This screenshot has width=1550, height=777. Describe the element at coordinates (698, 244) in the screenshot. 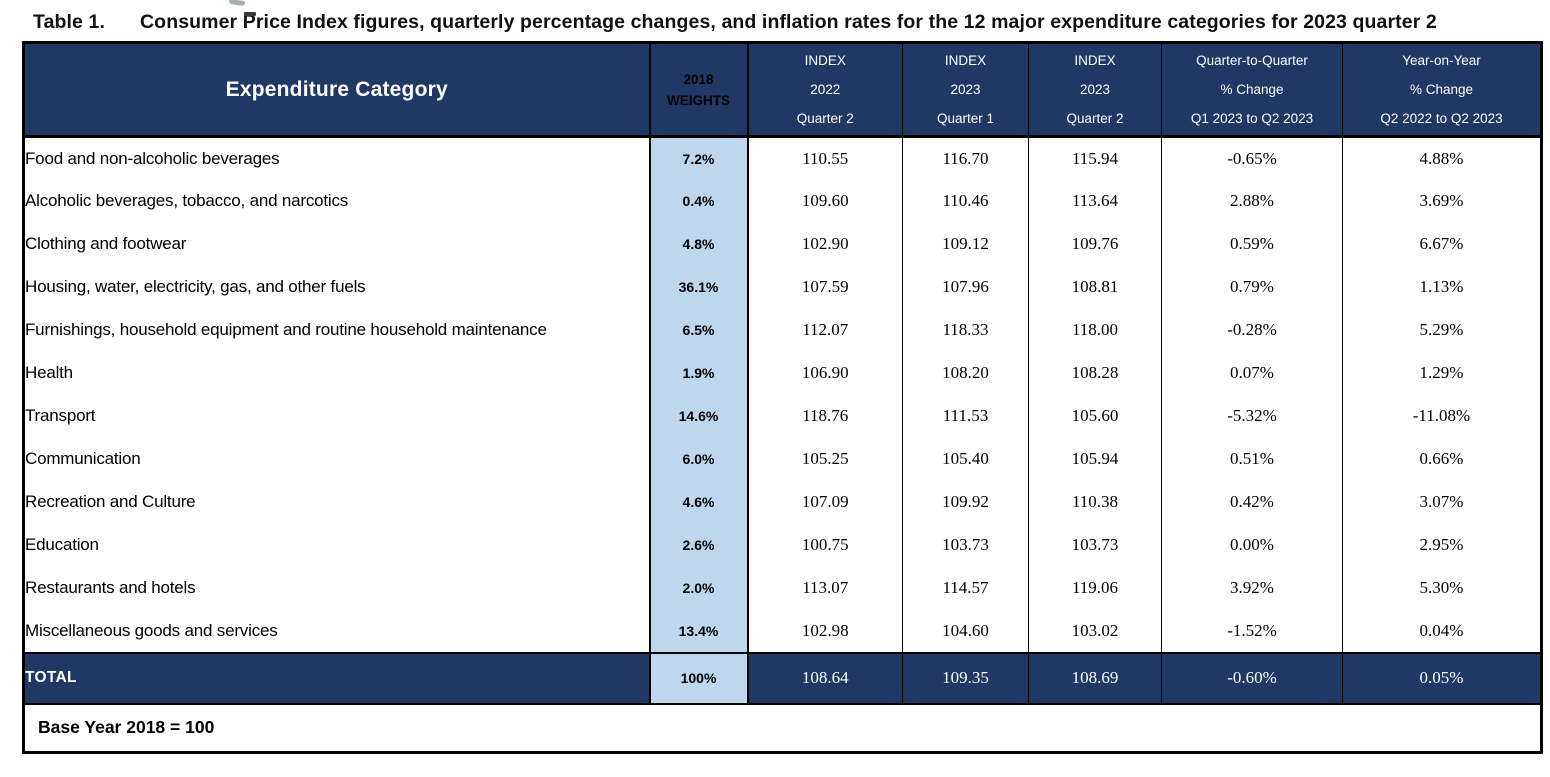

I see `weight-cell: 4.8%` at that location.